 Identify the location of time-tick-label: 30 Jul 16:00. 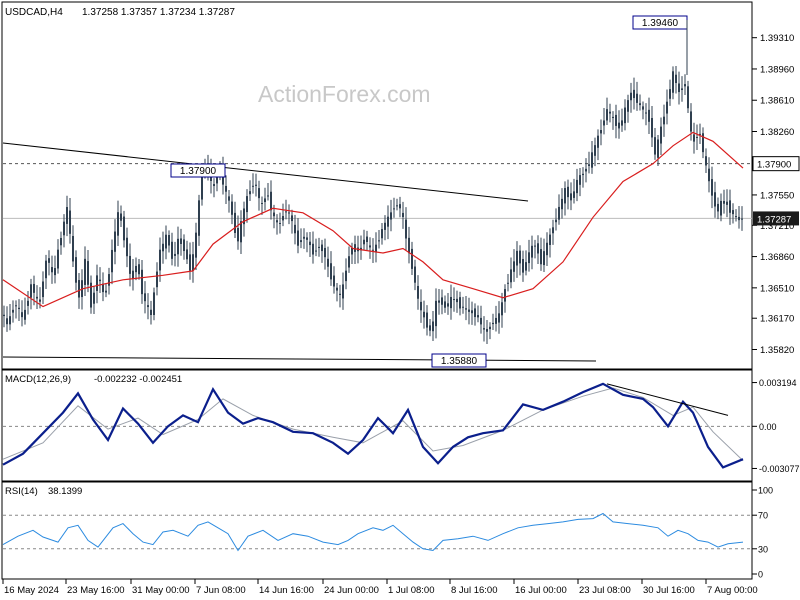
(669, 590).